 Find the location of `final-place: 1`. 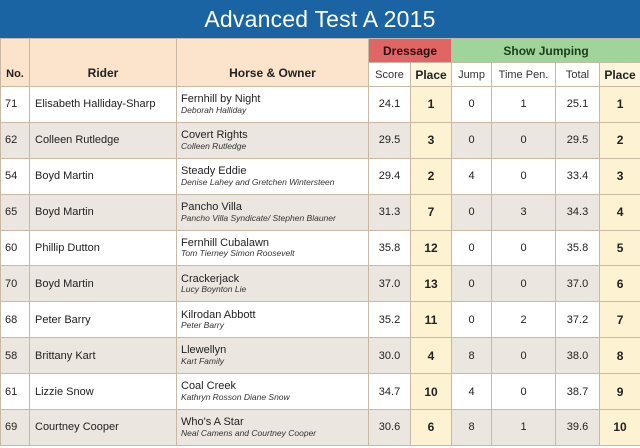

final-place: 1 is located at coordinates (619, 104).